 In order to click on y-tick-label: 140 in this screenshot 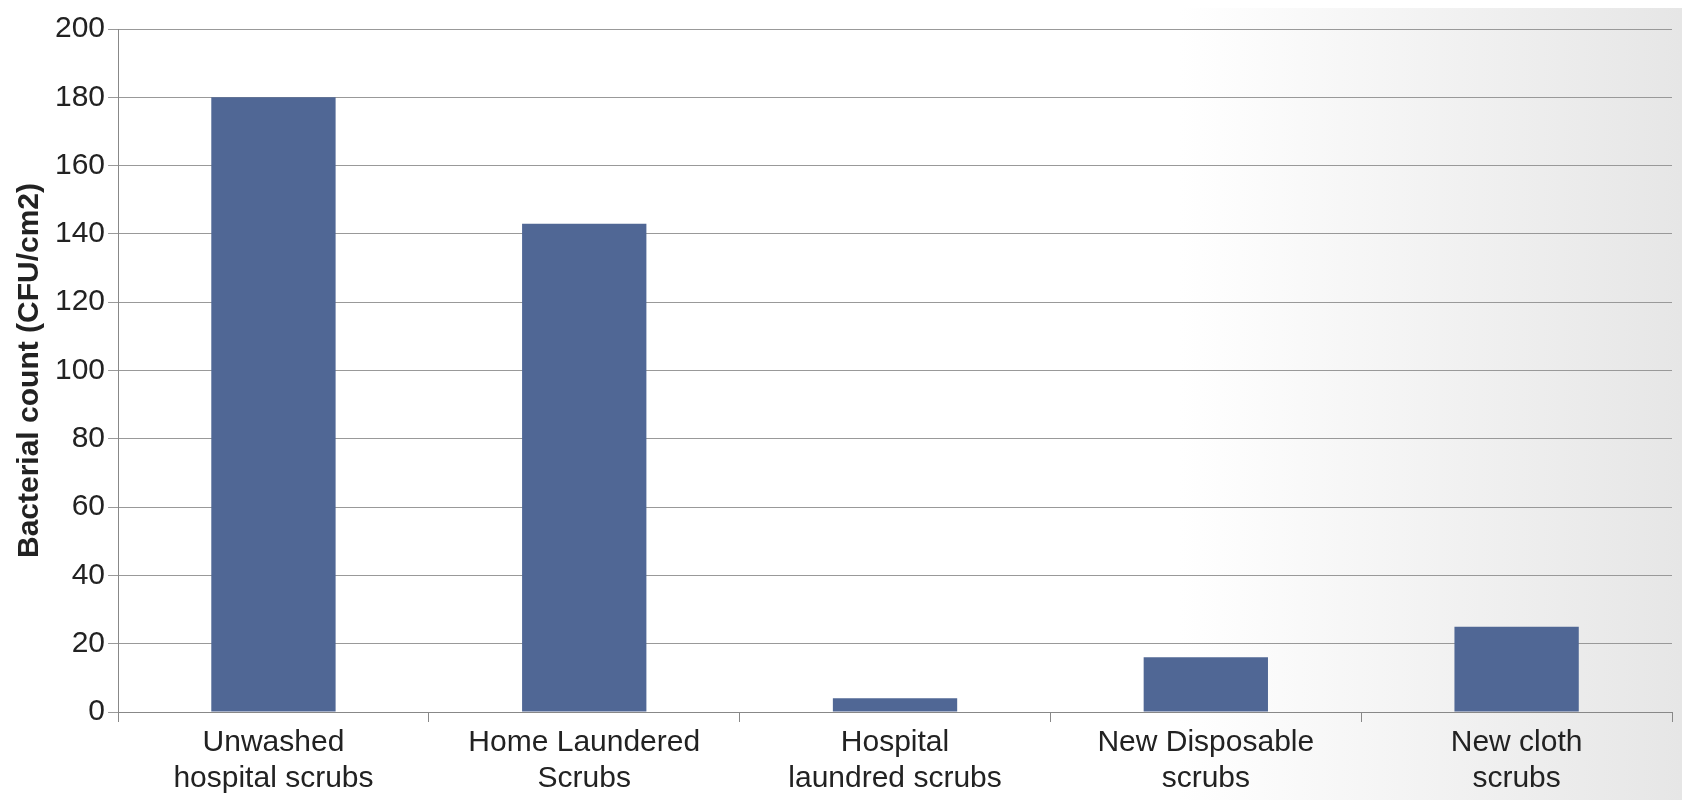, I will do `click(80, 232)`.